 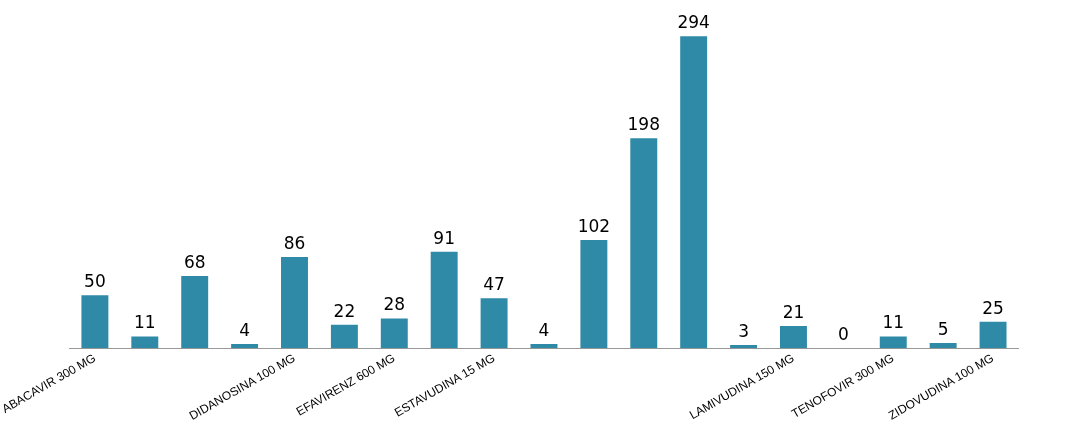 What do you see at coordinates (294, 242) in the screenshot?
I see `data-label: 86` at bounding box center [294, 242].